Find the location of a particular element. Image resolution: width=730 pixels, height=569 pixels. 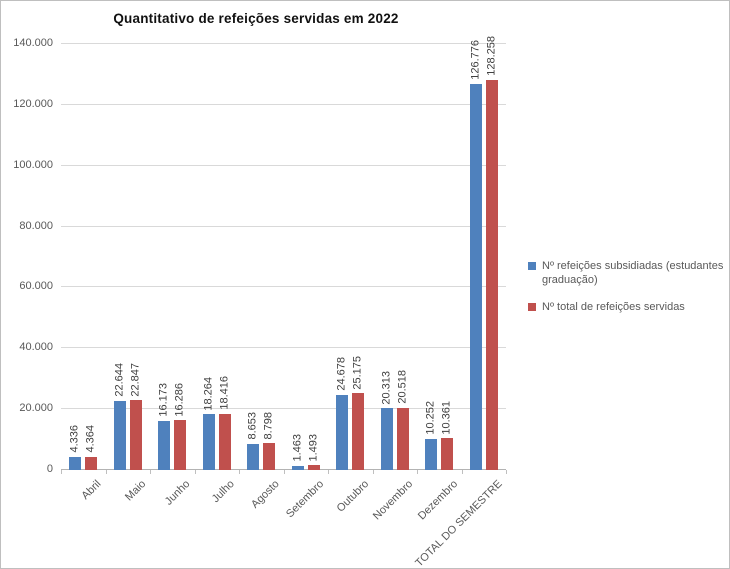

x-axis-label: Junho is located at coordinates (178, 493).